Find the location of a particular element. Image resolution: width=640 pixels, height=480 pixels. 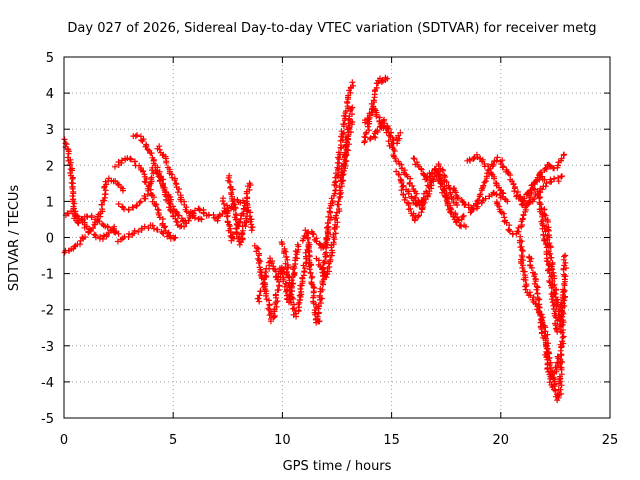

y-tick-label: 4 is located at coordinates (50, 94).